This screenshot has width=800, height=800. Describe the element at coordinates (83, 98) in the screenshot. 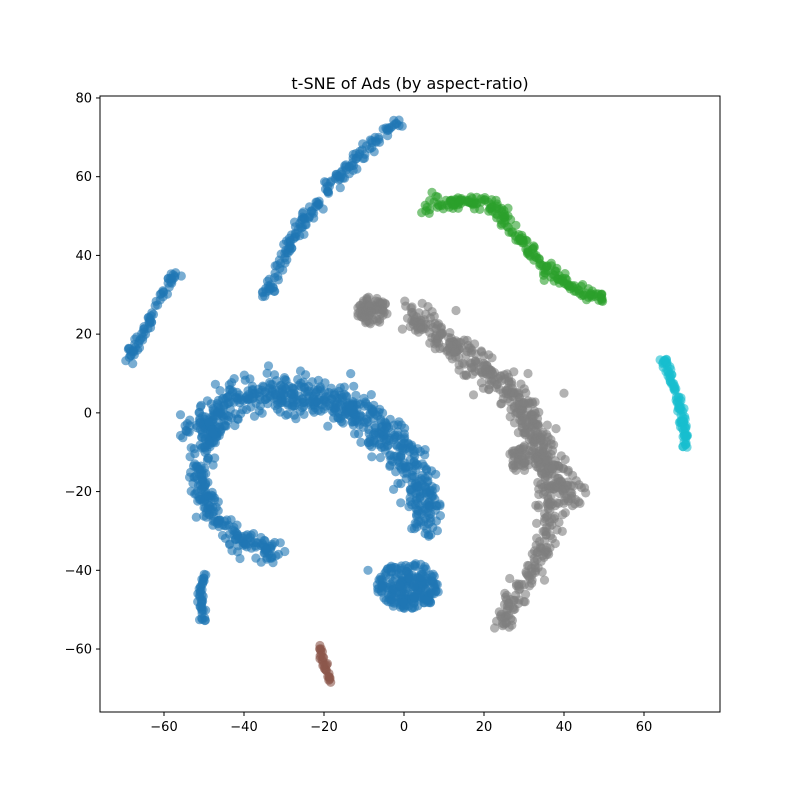

I see `y-tick-label: 80` at that location.